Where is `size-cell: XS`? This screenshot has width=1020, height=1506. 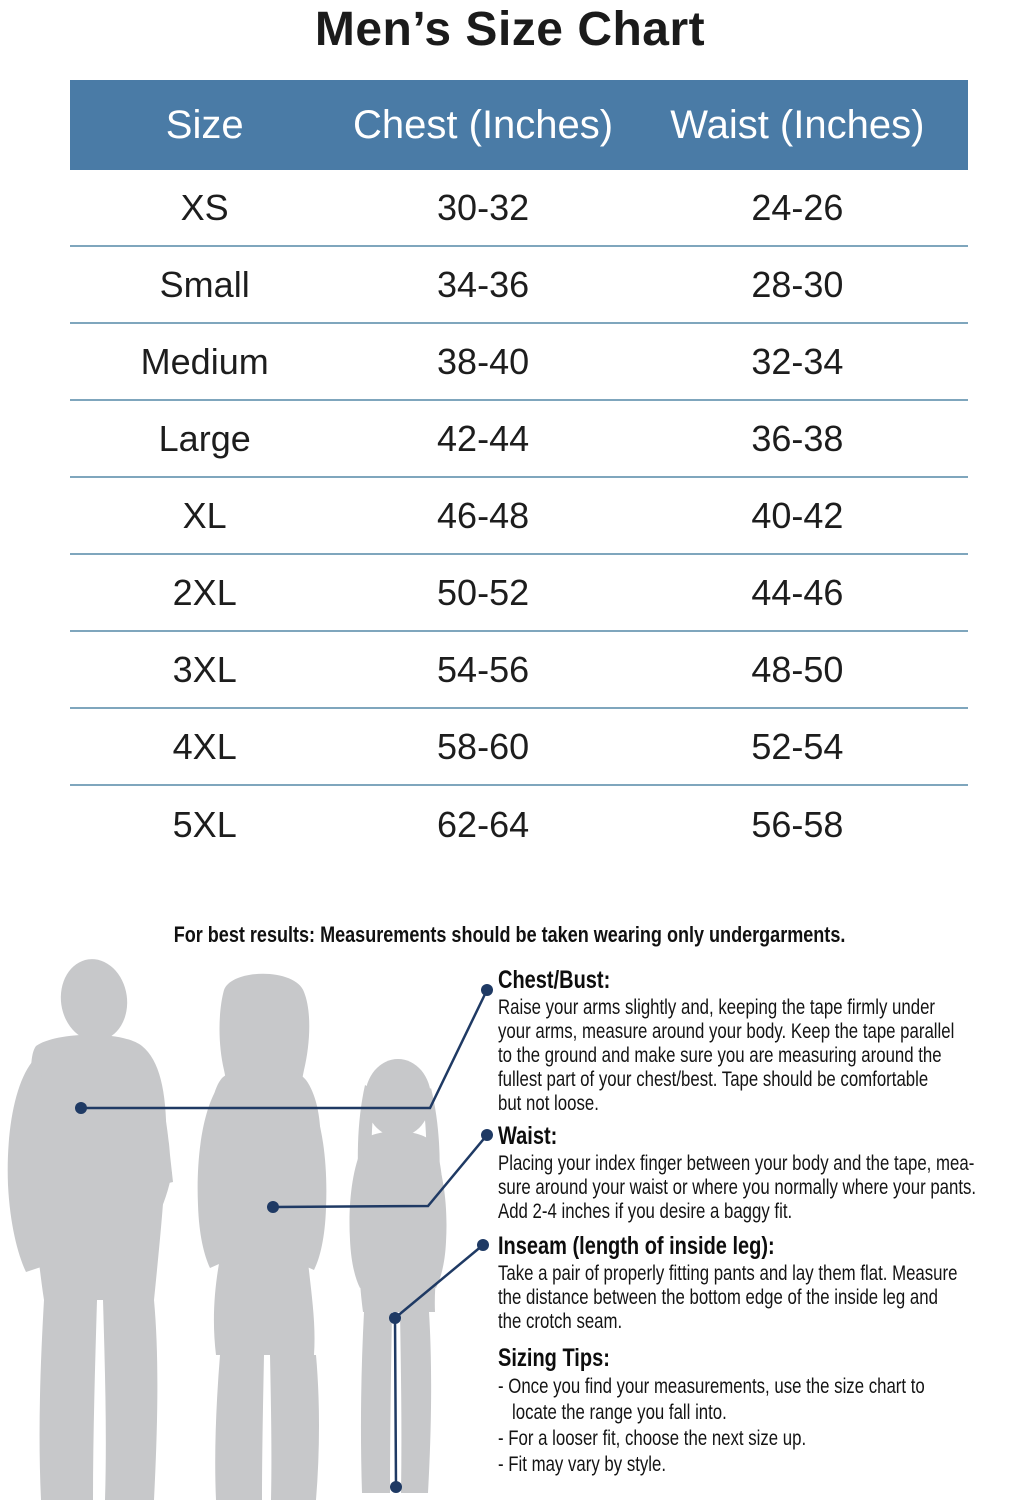
size-cell: XS is located at coordinates (204, 207).